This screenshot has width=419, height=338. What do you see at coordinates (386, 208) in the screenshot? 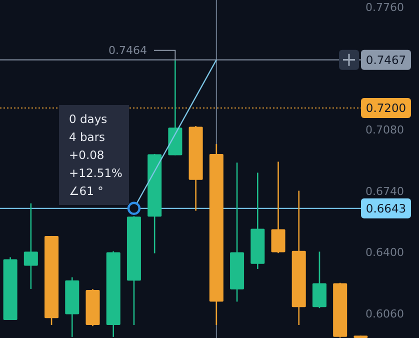
I see `ref-line-label: 0.6643` at bounding box center [386, 208].